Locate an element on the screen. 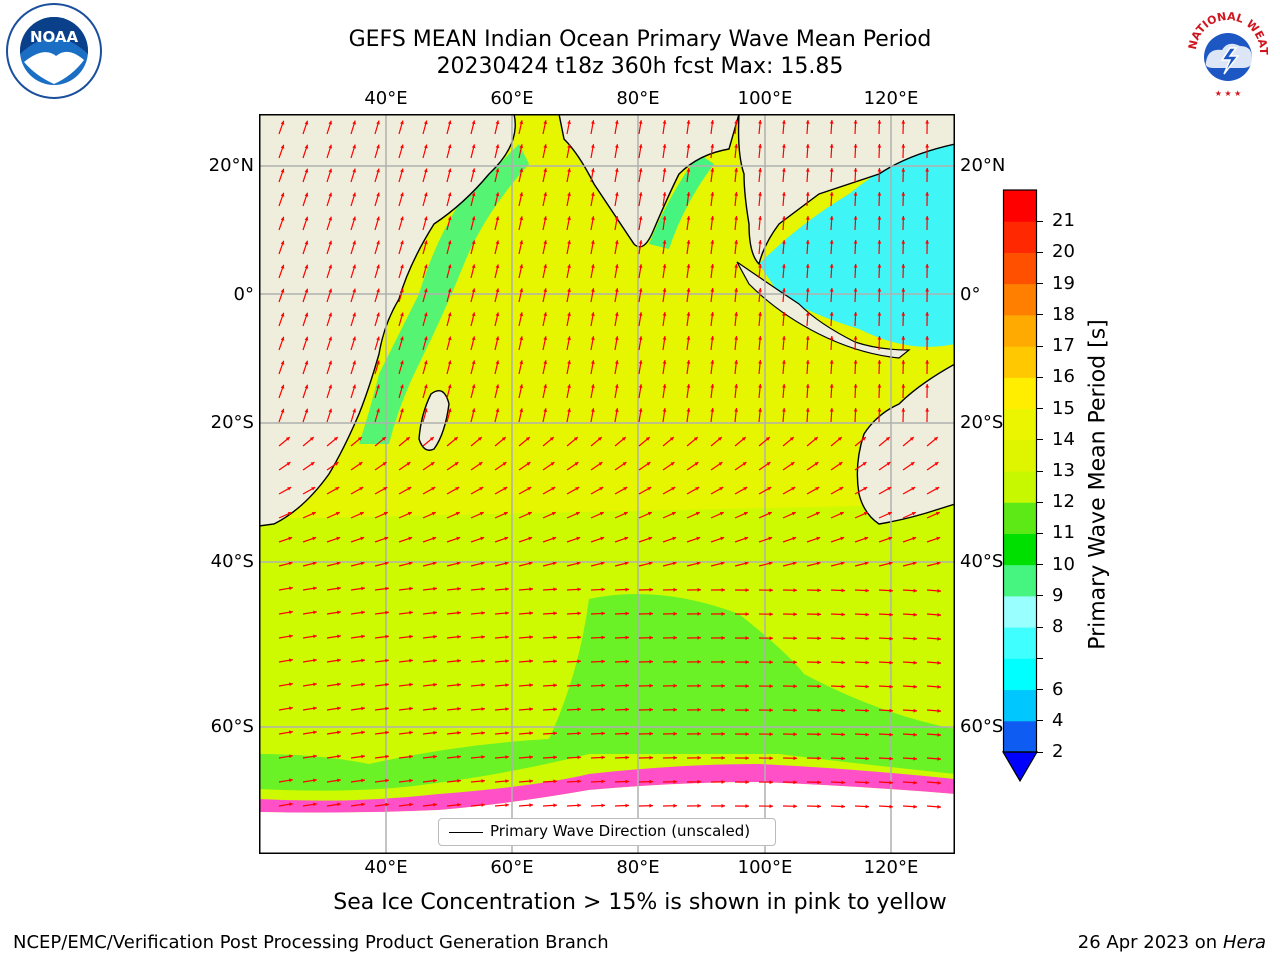 This screenshot has width=1280, height=960. colorbar-tick-label: 14 is located at coordinates (1063, 439).